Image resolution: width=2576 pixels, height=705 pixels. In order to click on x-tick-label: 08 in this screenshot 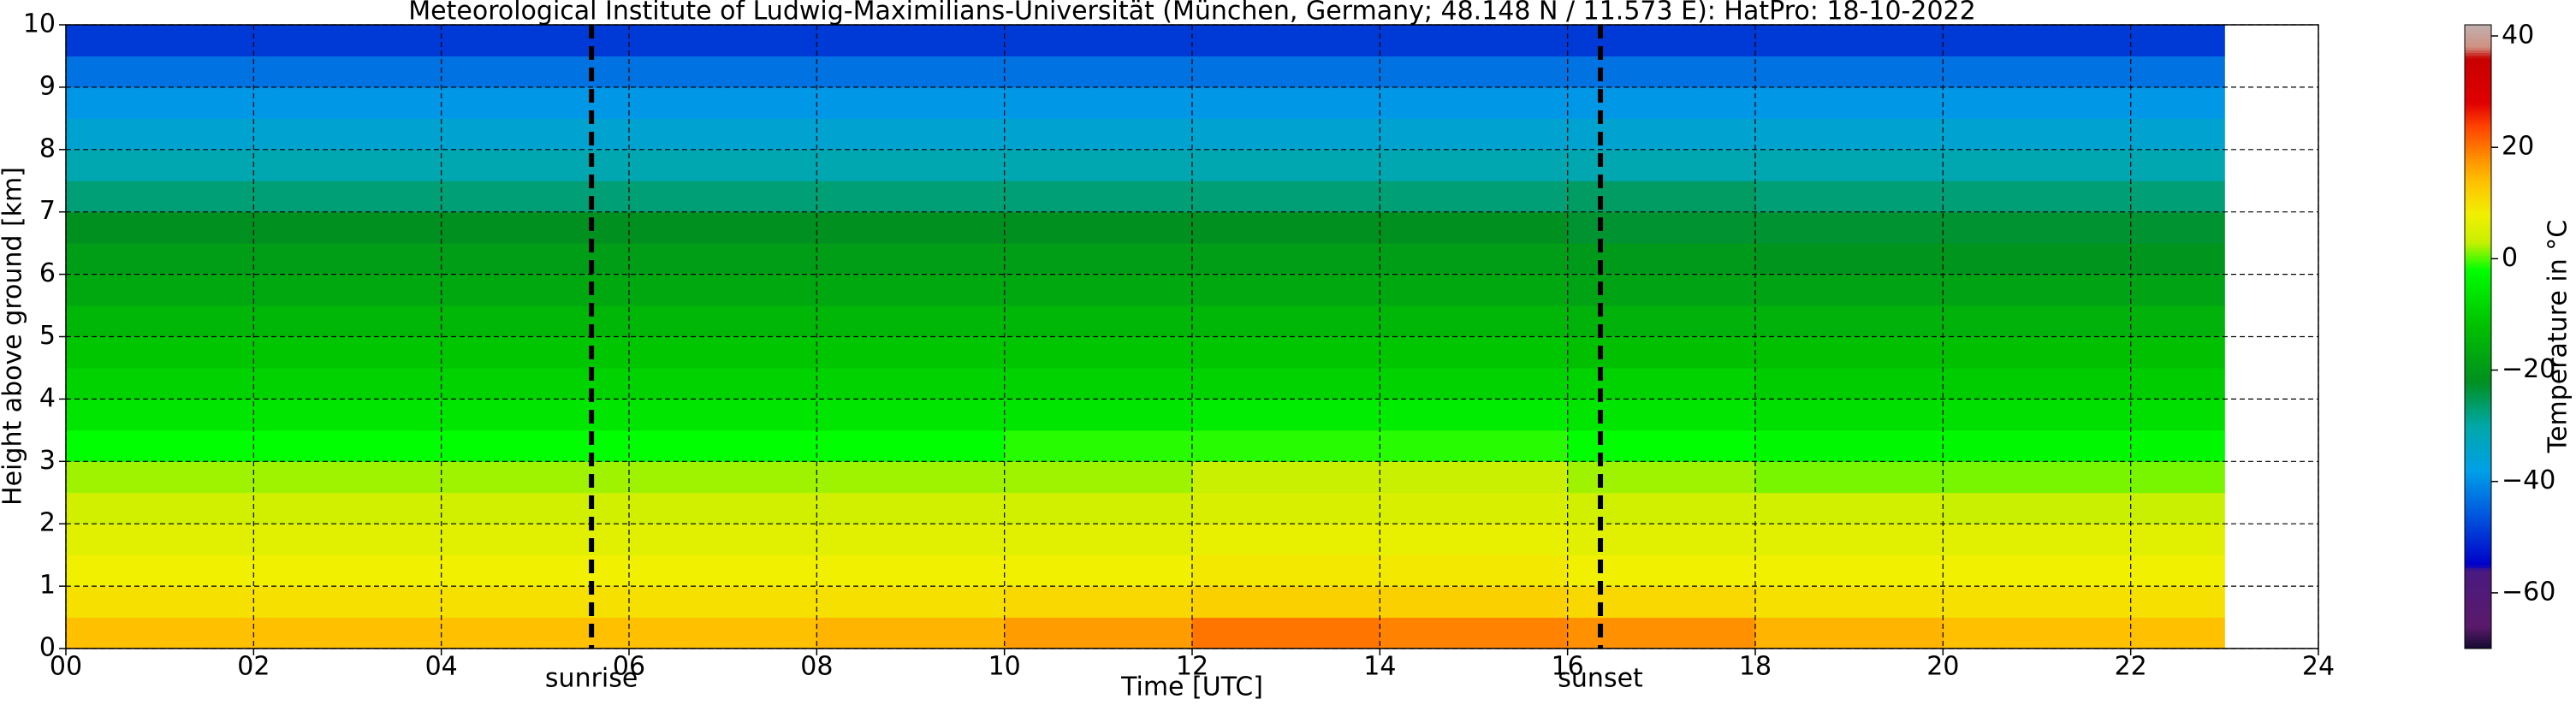, I will do `click(816, 667)`.